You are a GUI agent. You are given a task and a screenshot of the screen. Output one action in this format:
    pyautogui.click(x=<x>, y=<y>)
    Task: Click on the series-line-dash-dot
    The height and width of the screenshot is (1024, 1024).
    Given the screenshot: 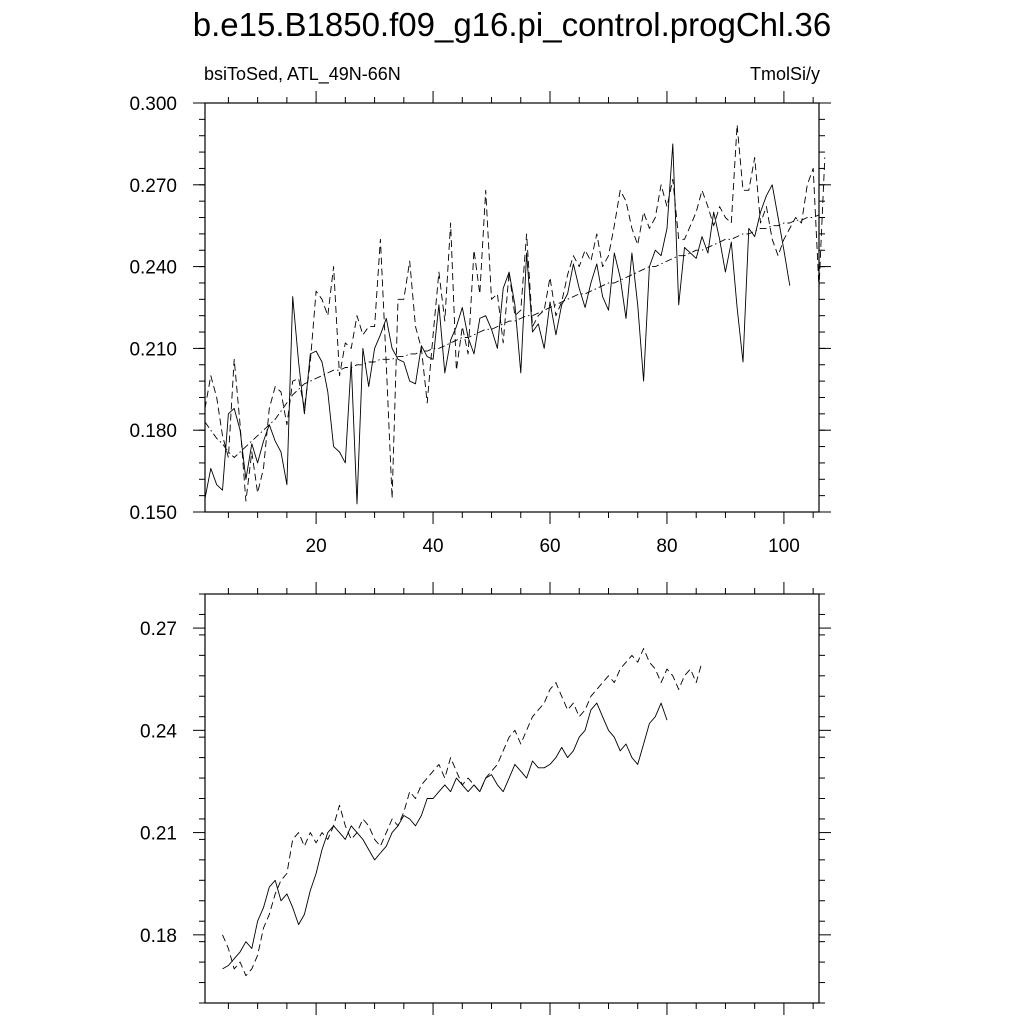 What is the action you would take?
    pyautogui.click(x=512, y=336)
    